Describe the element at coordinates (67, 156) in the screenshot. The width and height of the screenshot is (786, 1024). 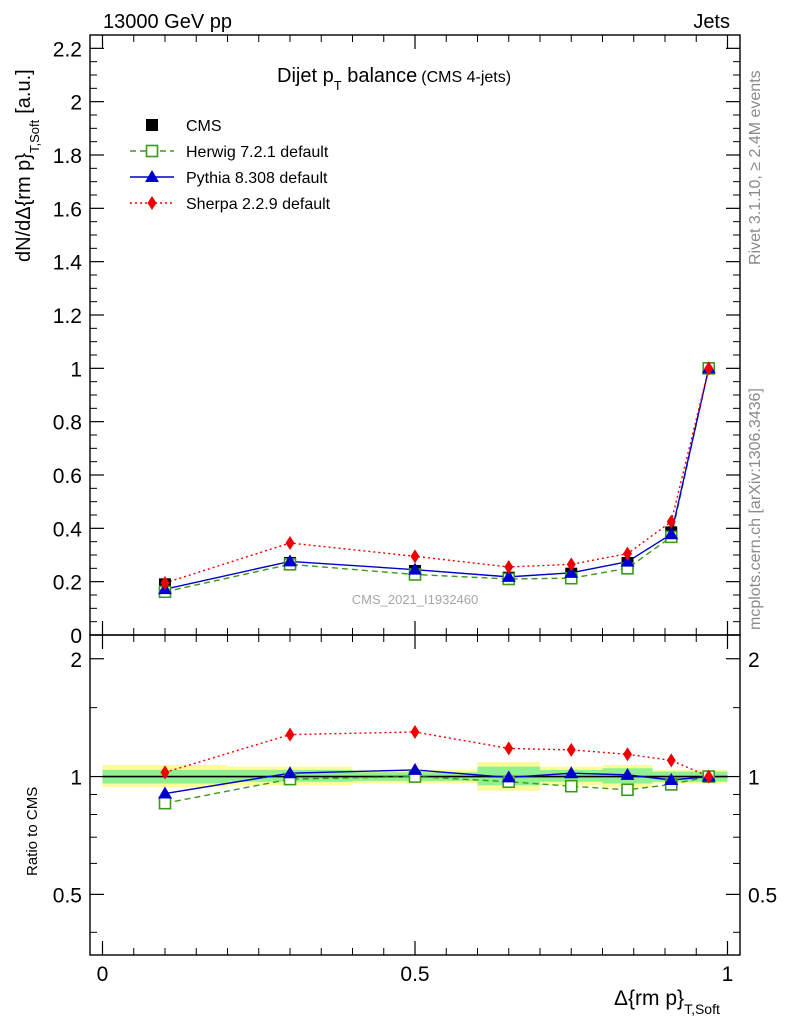
I see `upper-ytick-label-9: 1.8` at that location.